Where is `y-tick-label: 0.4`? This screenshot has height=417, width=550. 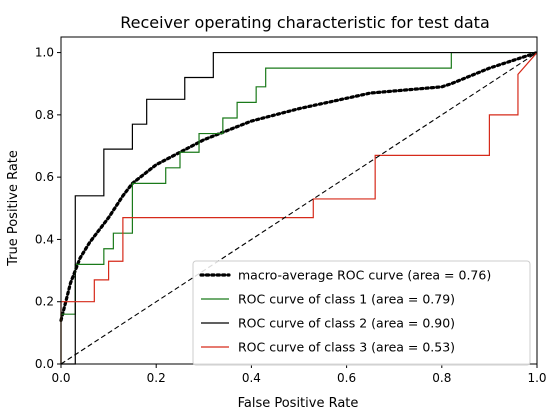 y-tick-label: 0.4 is located at coordinates (44, 239).